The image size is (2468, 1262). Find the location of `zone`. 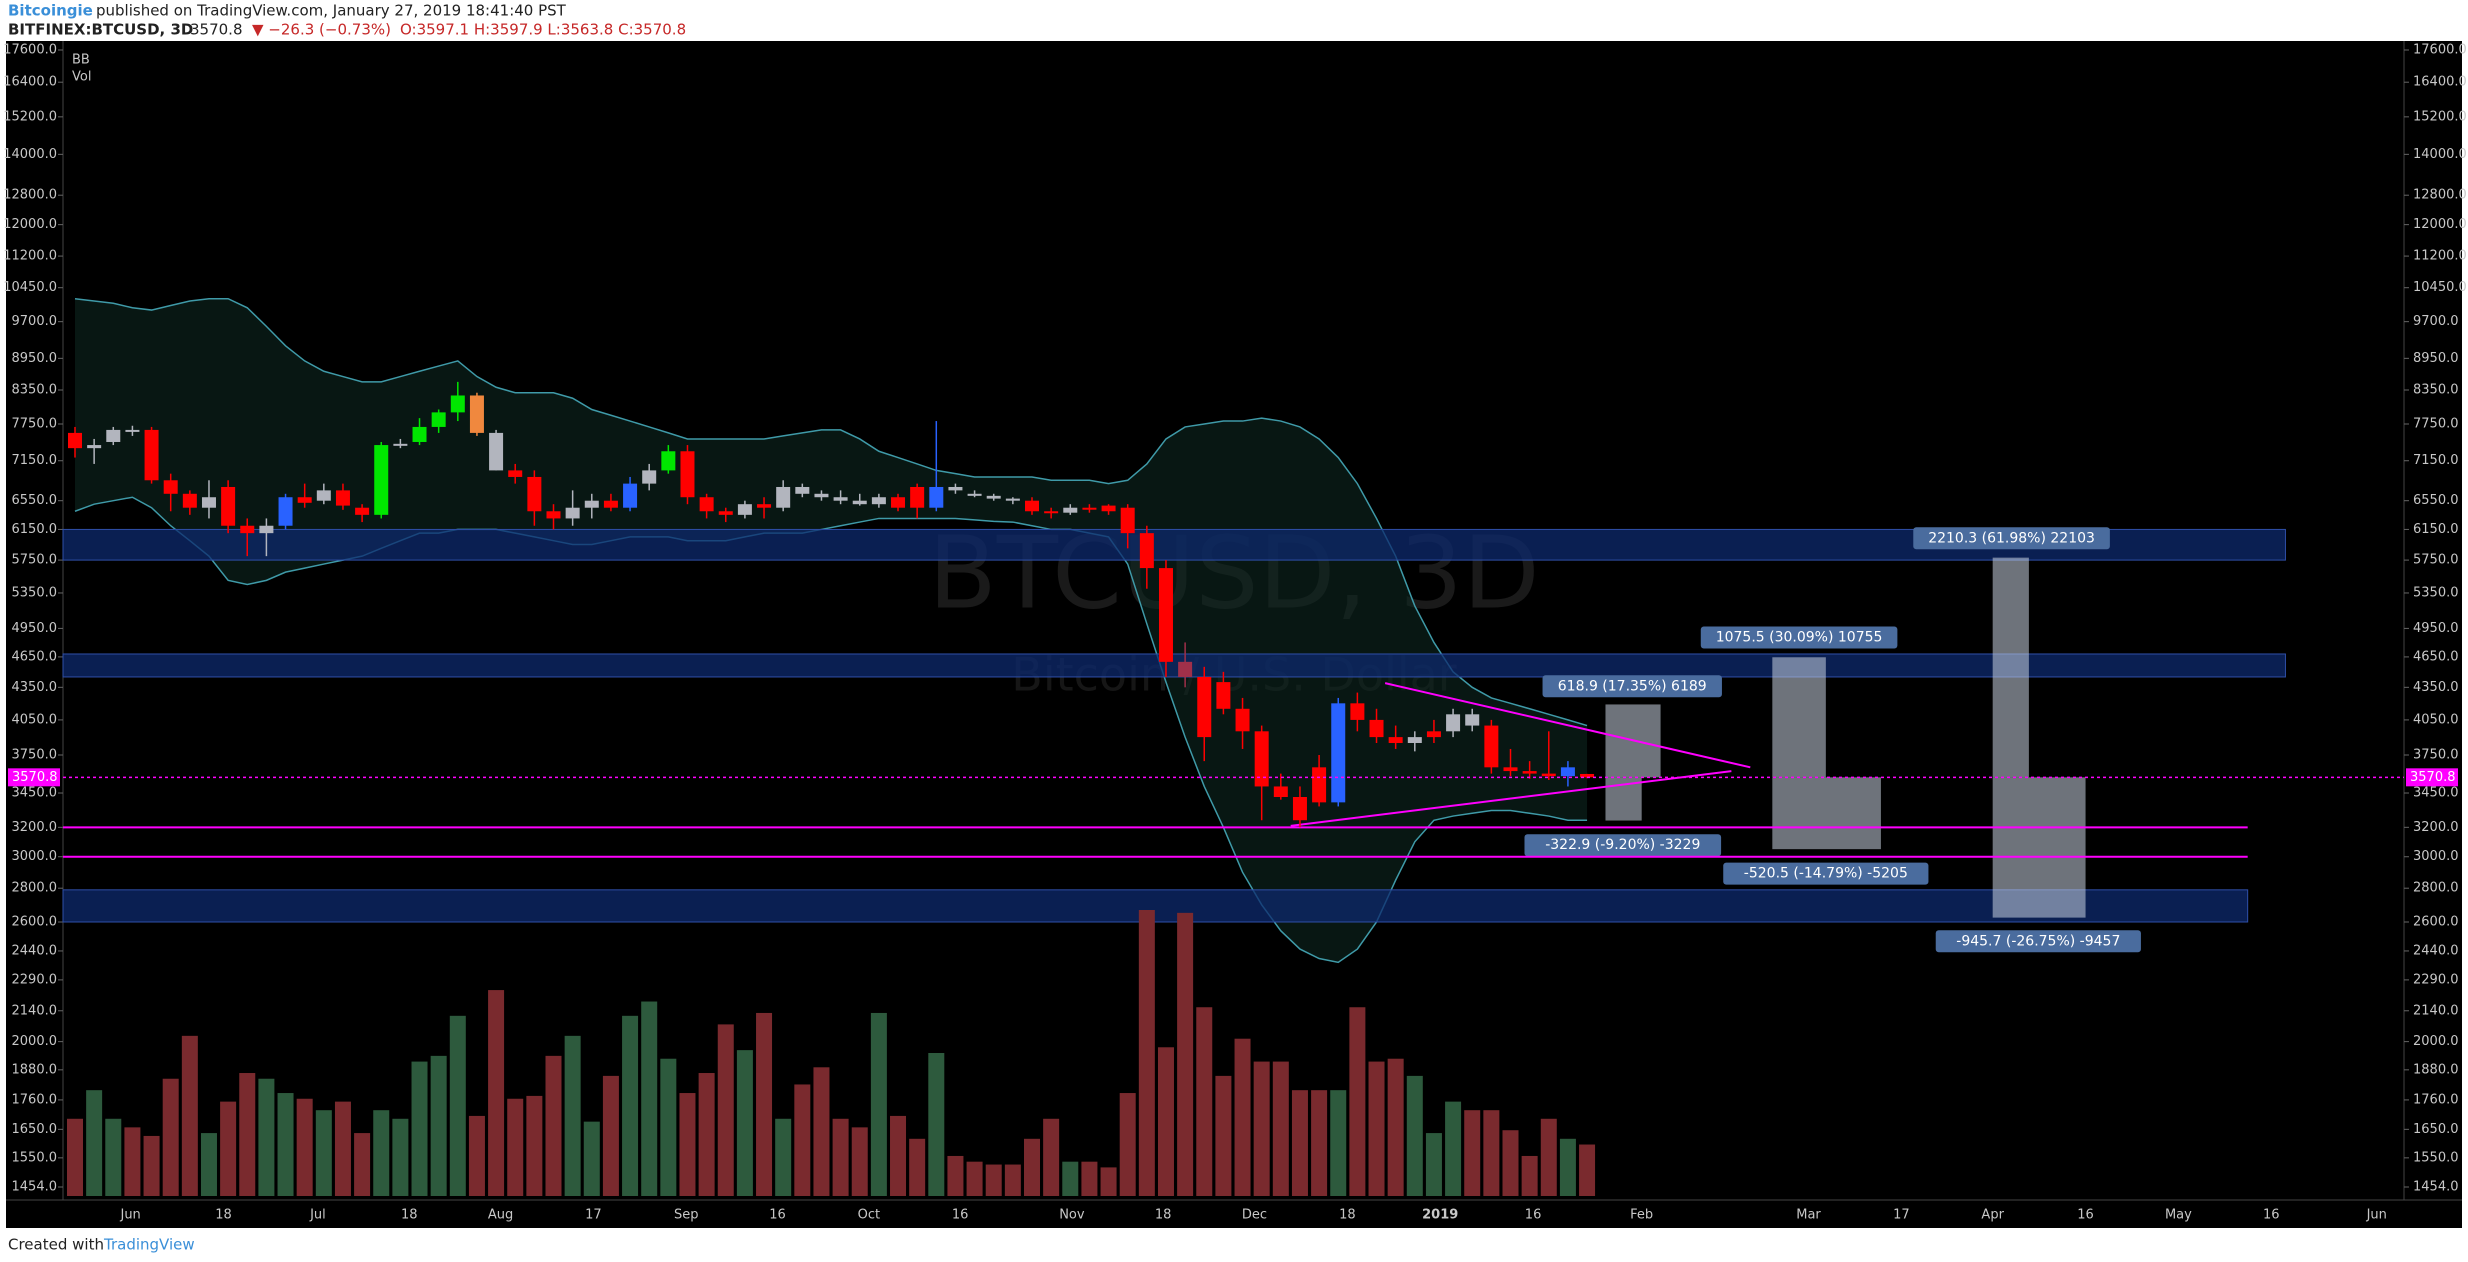

zone is located at coordinates (1155, 906).